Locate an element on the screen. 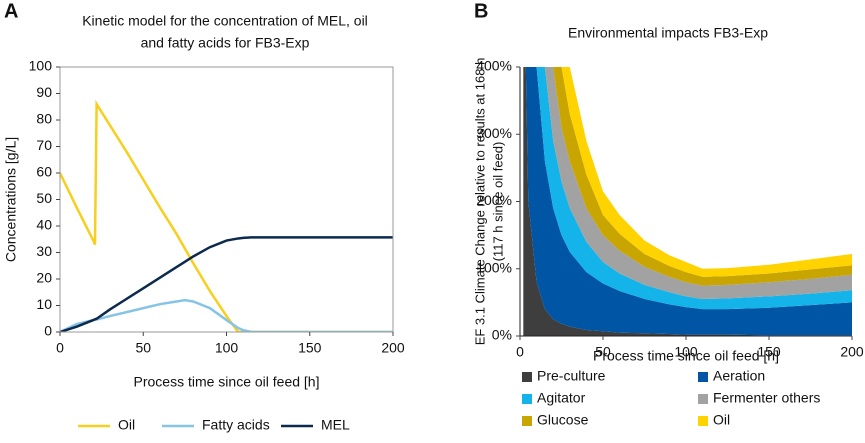 The width and height of the screenshot is (865, 443). y-axis-label: (117 h since oil feed) is located at coordinates (497, 202).